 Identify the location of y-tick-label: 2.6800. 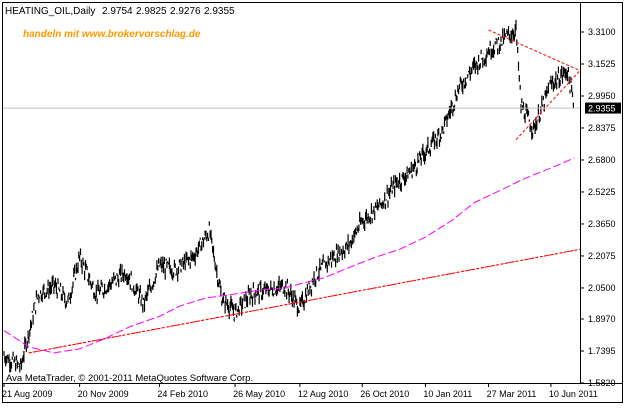
(602, 160).